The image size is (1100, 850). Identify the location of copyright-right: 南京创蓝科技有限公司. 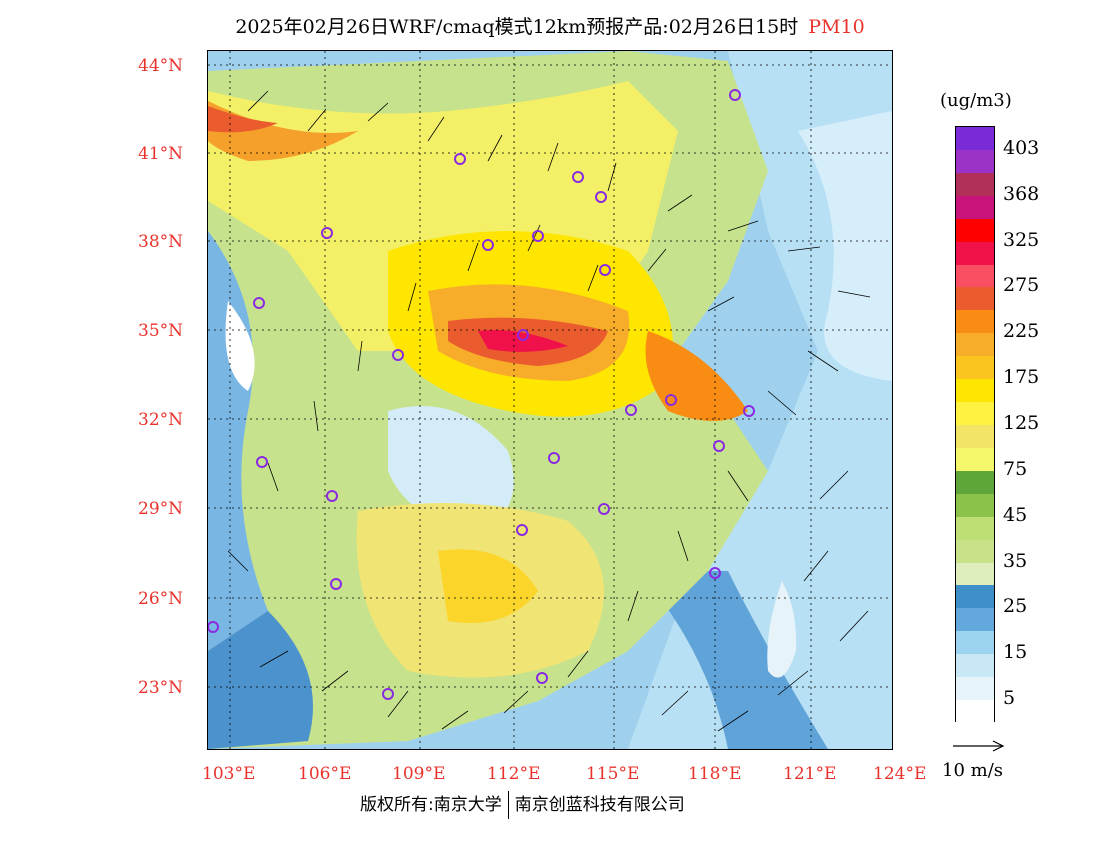
(599, 805).